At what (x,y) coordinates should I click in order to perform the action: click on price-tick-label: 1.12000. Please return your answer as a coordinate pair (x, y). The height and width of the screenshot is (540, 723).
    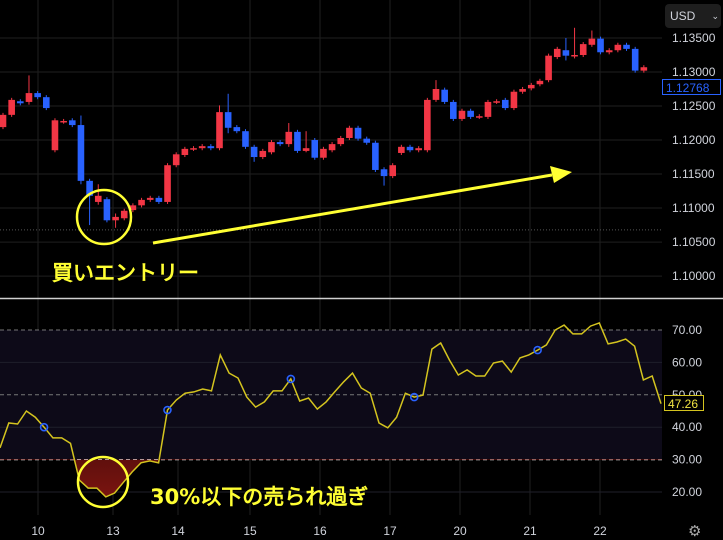
    Looking at the image, I should click on (694, 140).